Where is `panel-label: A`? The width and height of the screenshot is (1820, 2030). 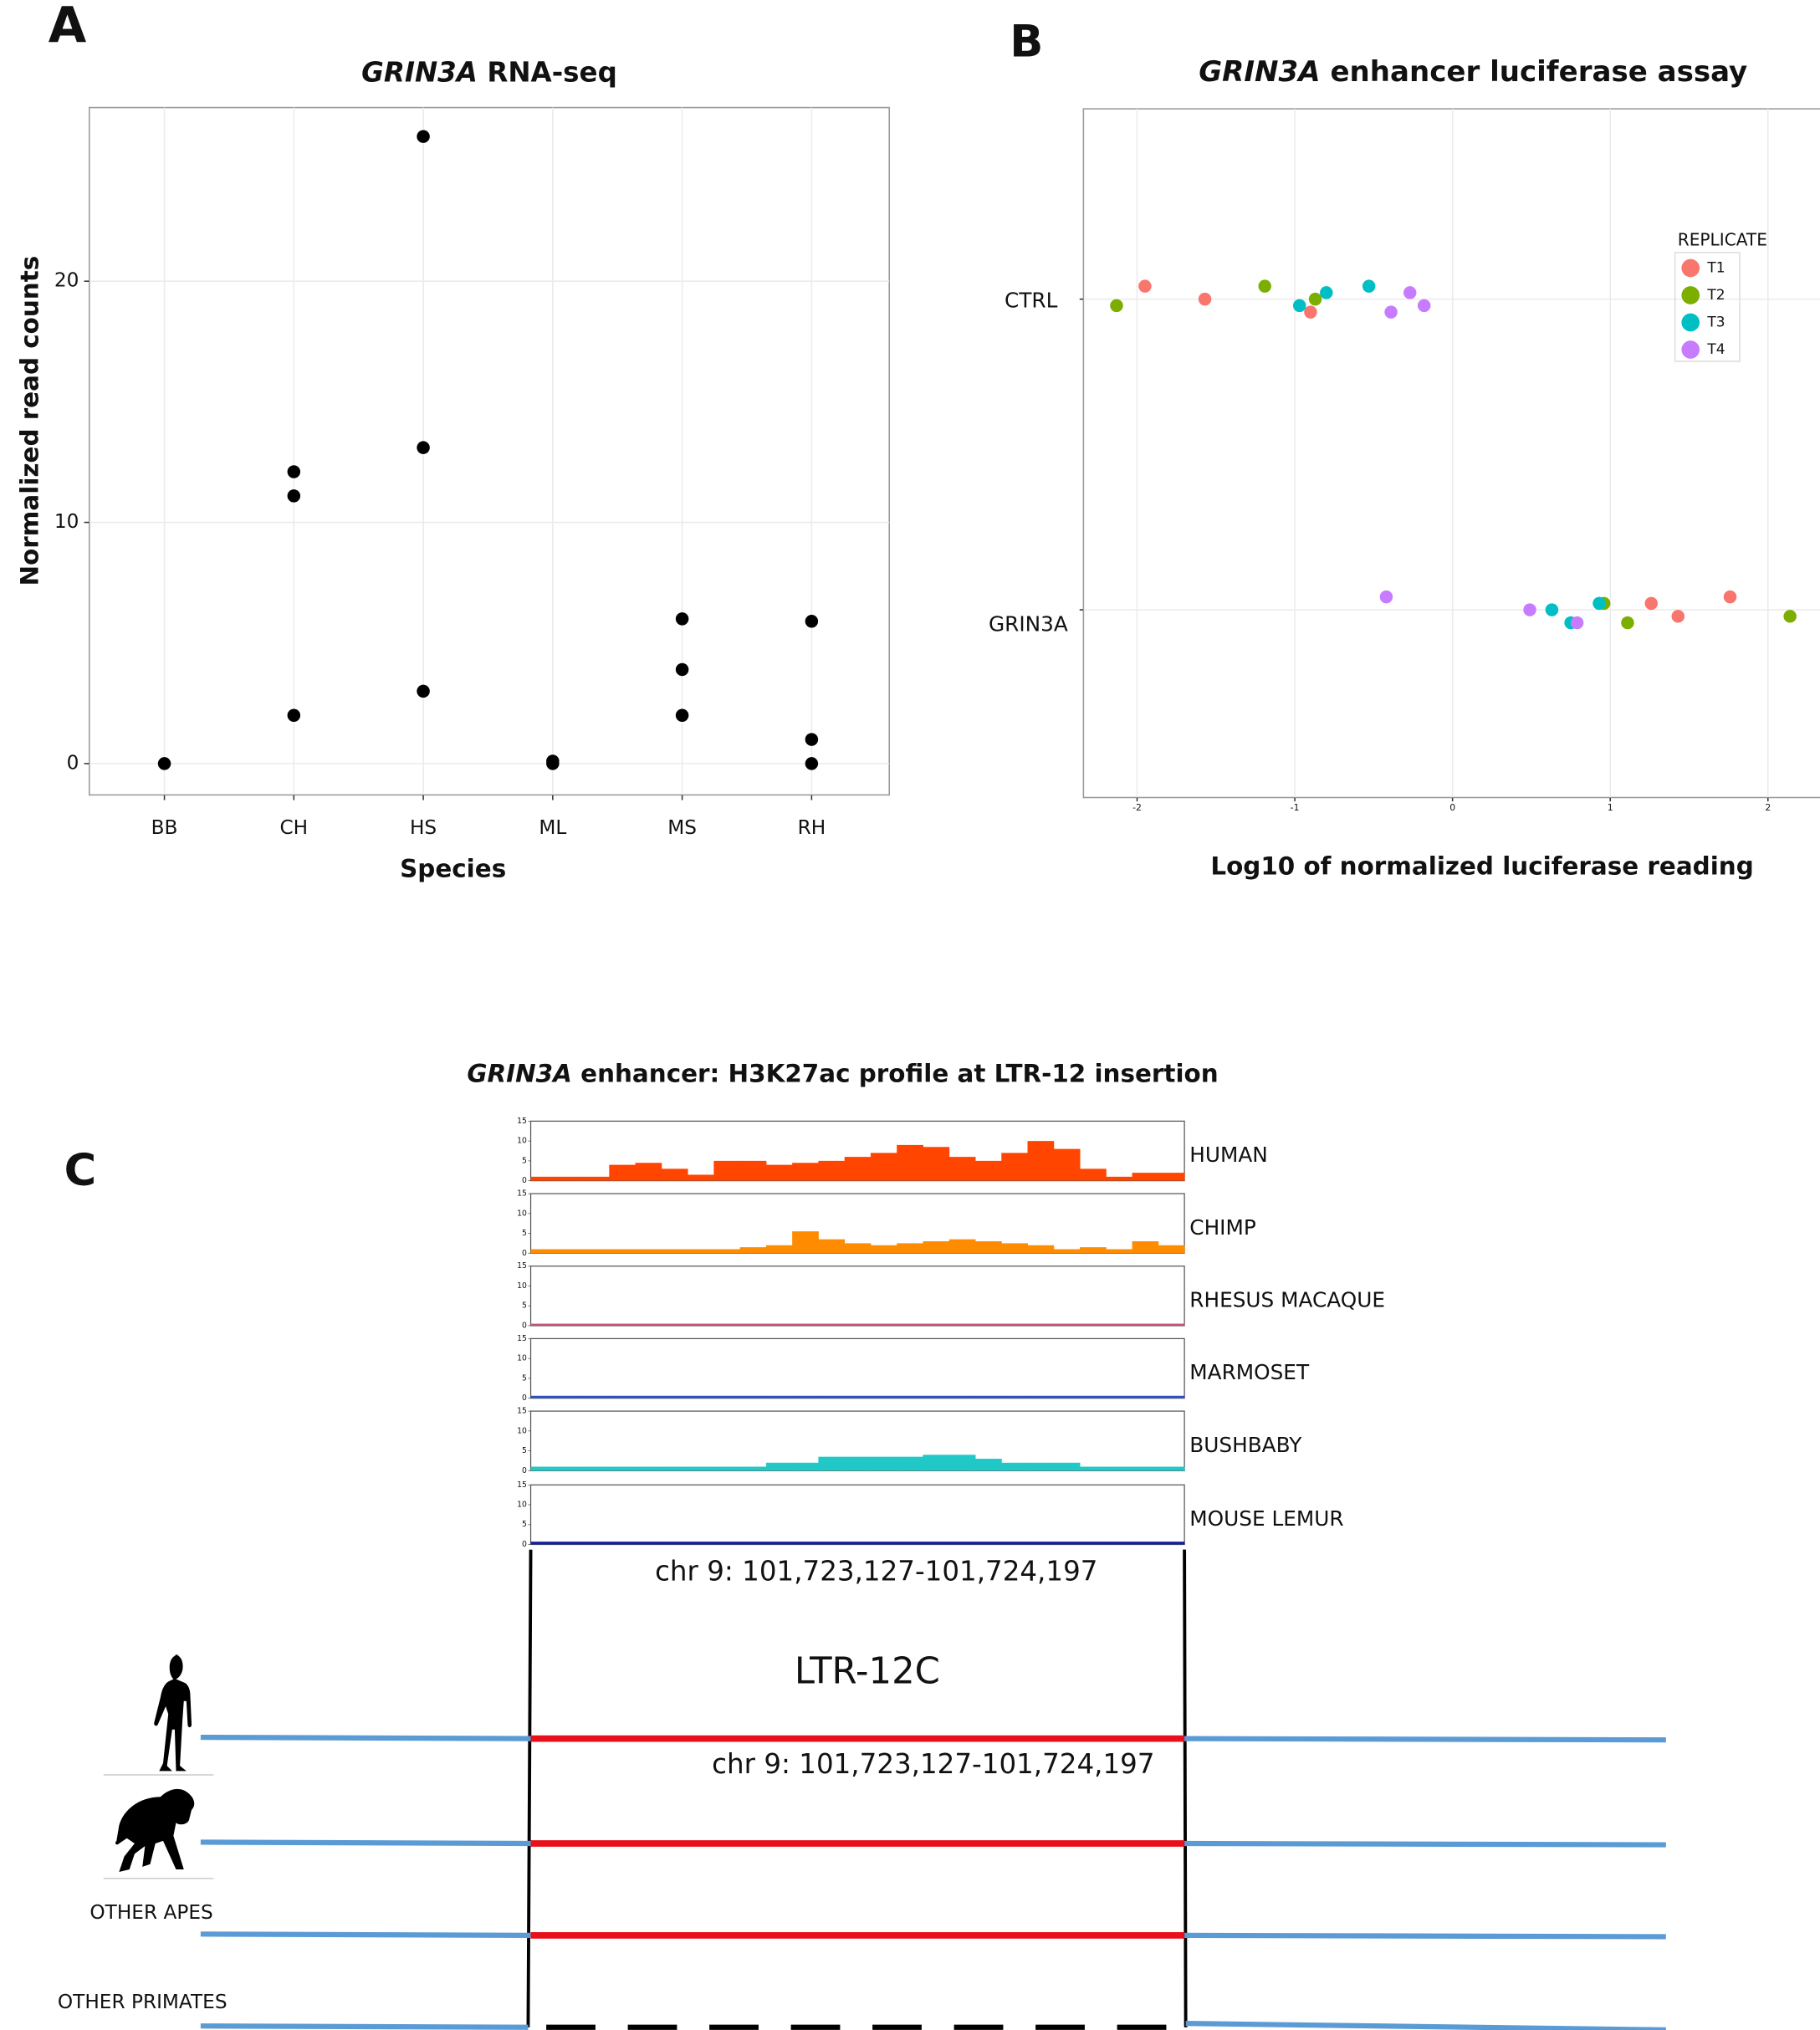 panel-label: A is located at coordinates (68, 27).